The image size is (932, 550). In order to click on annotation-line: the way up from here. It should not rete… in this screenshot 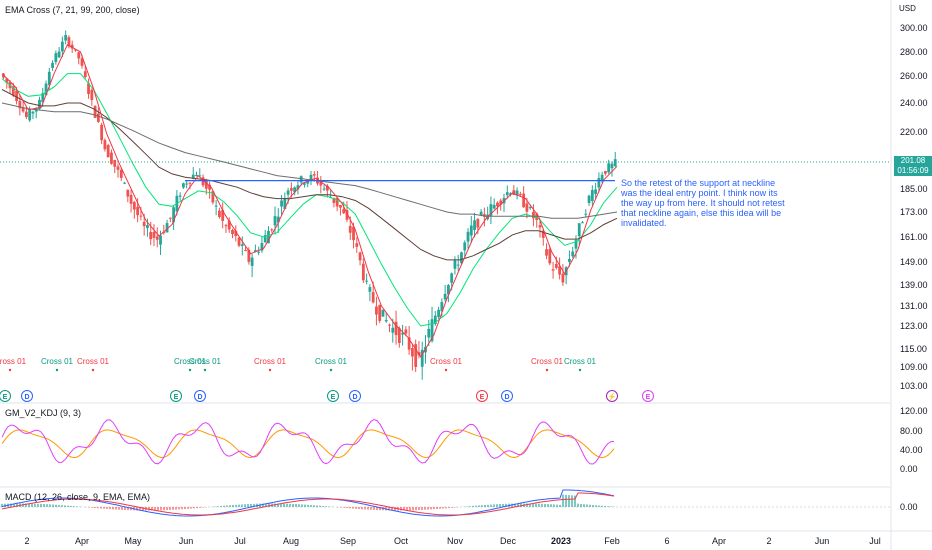, I will do `click(703, 203)`.